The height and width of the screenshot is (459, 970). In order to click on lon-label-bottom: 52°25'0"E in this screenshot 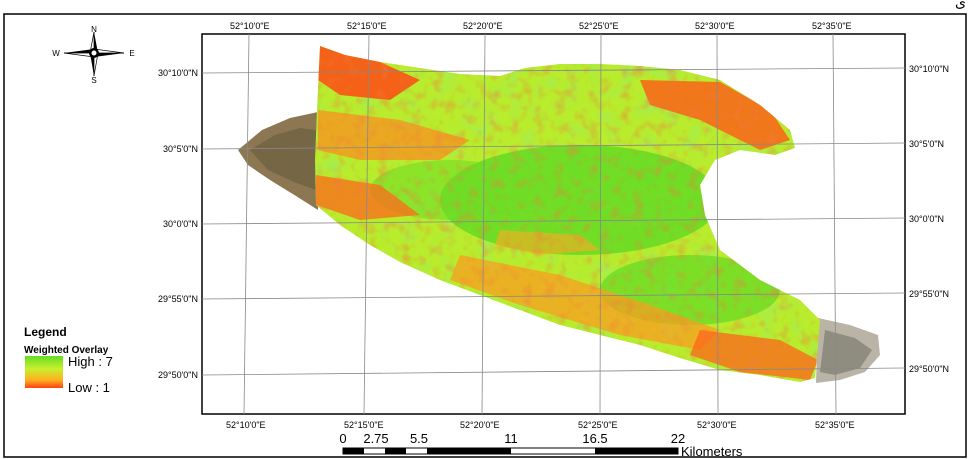, I will do `click(598, 425)`.